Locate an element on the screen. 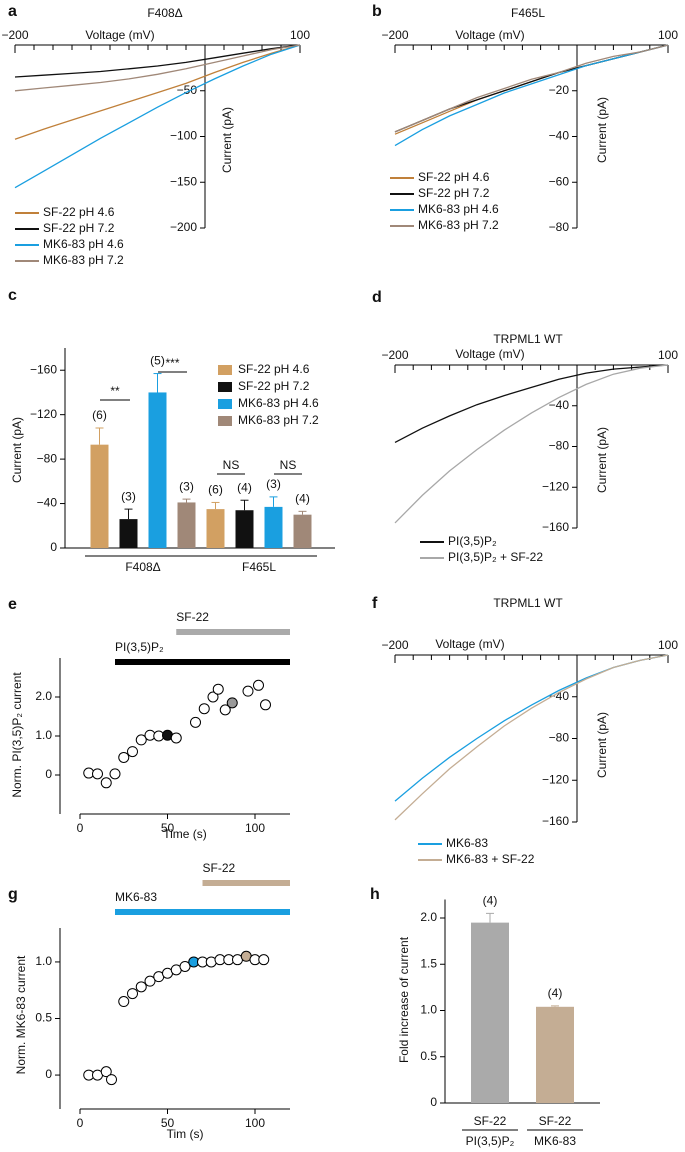 Image resolution: width=685 pixels, height=1152 pixels. significance-label: *** is located at coordinates (172, 363).